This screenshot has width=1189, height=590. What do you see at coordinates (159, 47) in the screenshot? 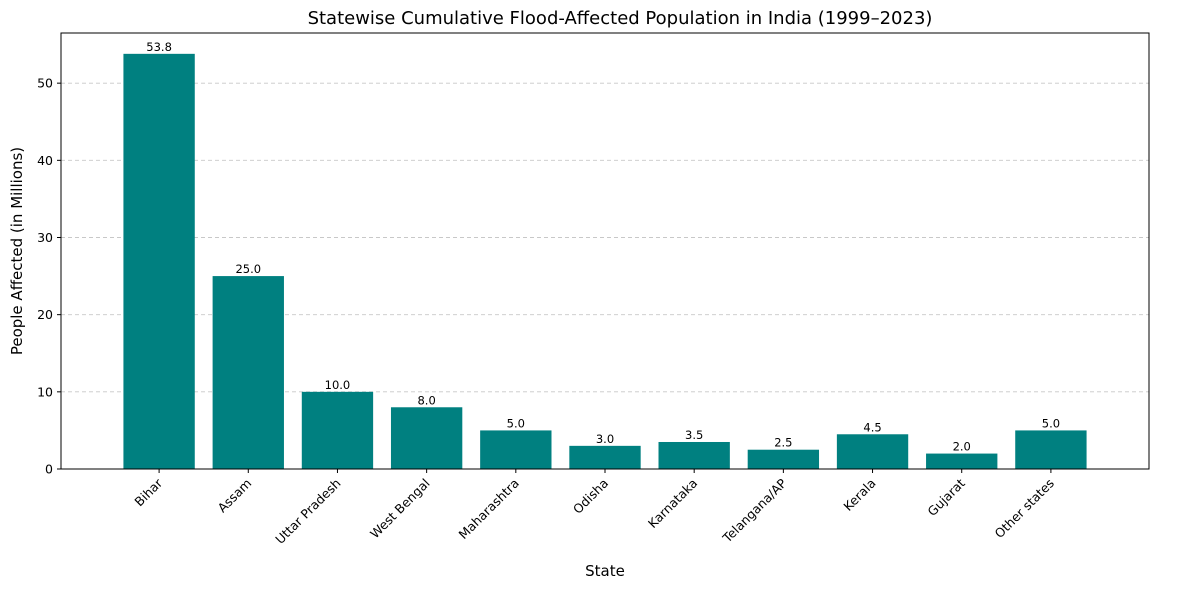
I see `data-label: 53.8` at bounding box center [159, 47].